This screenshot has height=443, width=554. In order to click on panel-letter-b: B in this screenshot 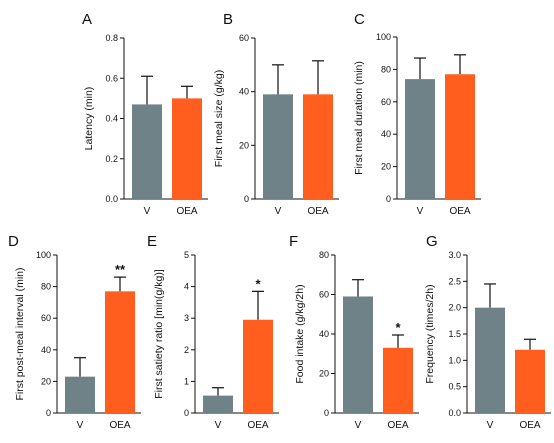, I will do `click(228, 19)`.